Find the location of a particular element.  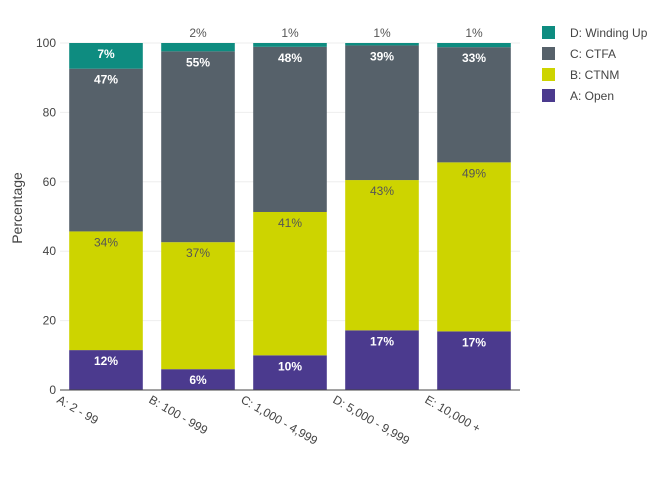

y-tick-label: 80 is located at coordinates (50, 112).